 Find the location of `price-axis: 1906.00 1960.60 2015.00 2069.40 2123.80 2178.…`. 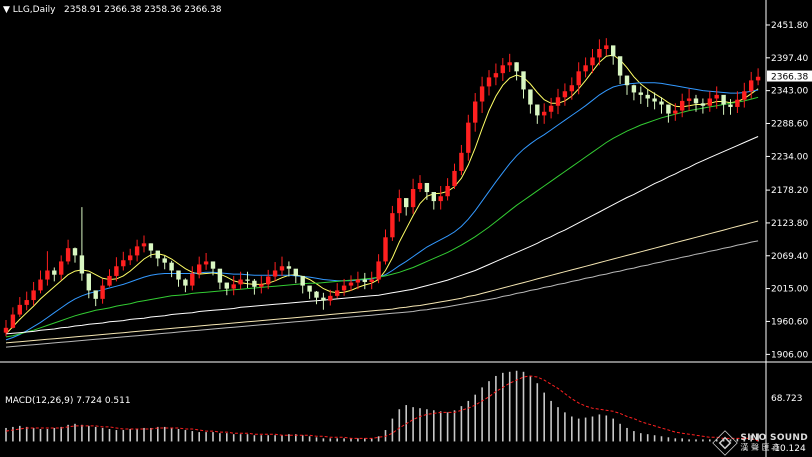

price-axis: 1906.00 1960.60 2015.00 2069.40 2123.80 2178.… is located at coordinates (787, 190).